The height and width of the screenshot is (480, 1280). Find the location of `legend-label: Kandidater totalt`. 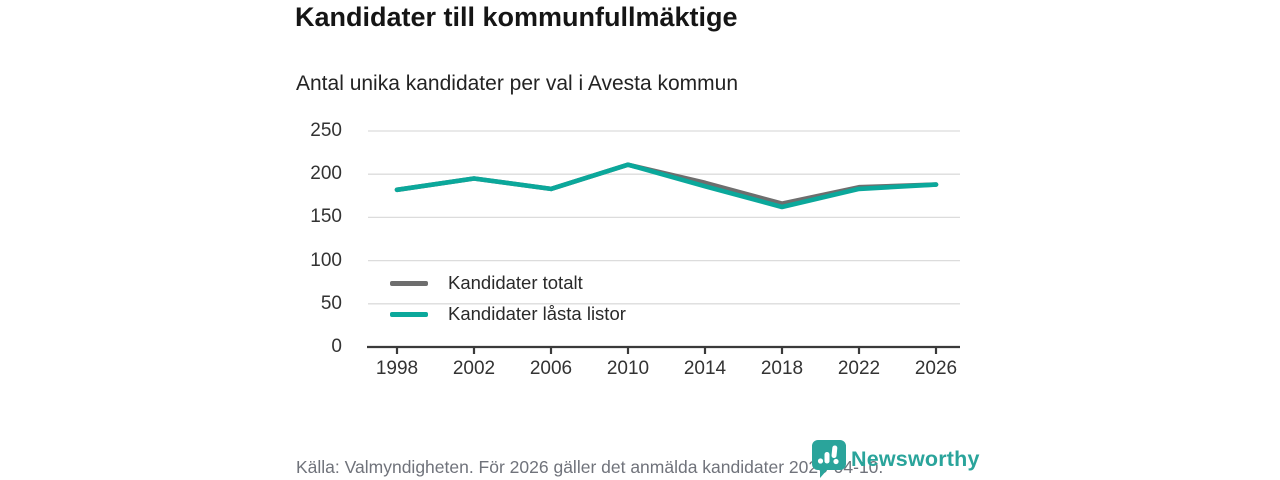

legend-label: Kandidater totalt is located at coordinates (515, 282).